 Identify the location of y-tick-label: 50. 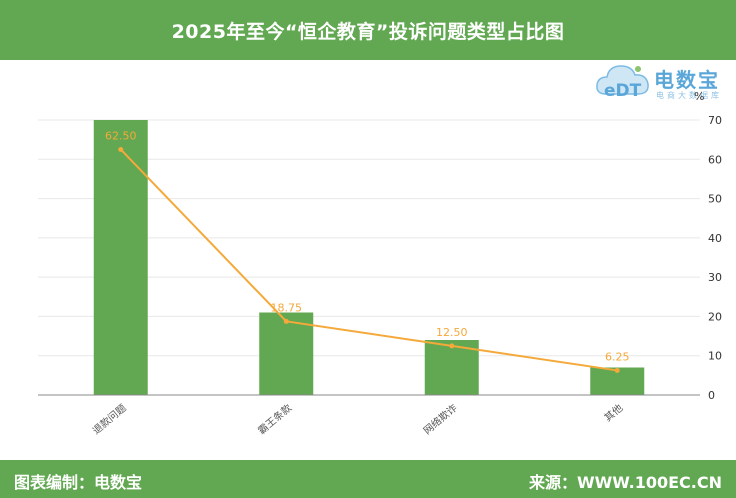
(715, 199).